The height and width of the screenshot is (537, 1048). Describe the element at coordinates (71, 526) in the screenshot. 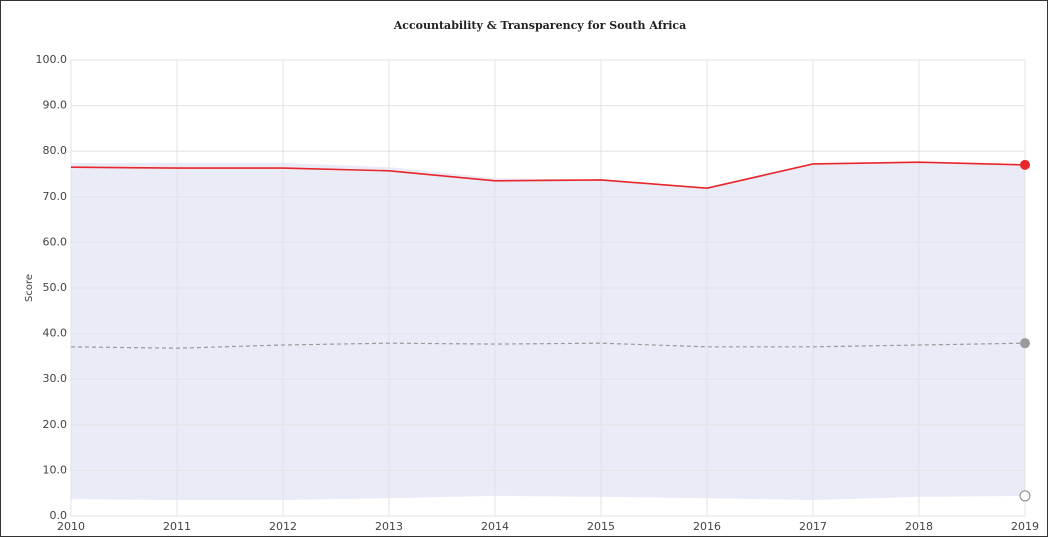

I see `x-tick-label: 2010` at that location.